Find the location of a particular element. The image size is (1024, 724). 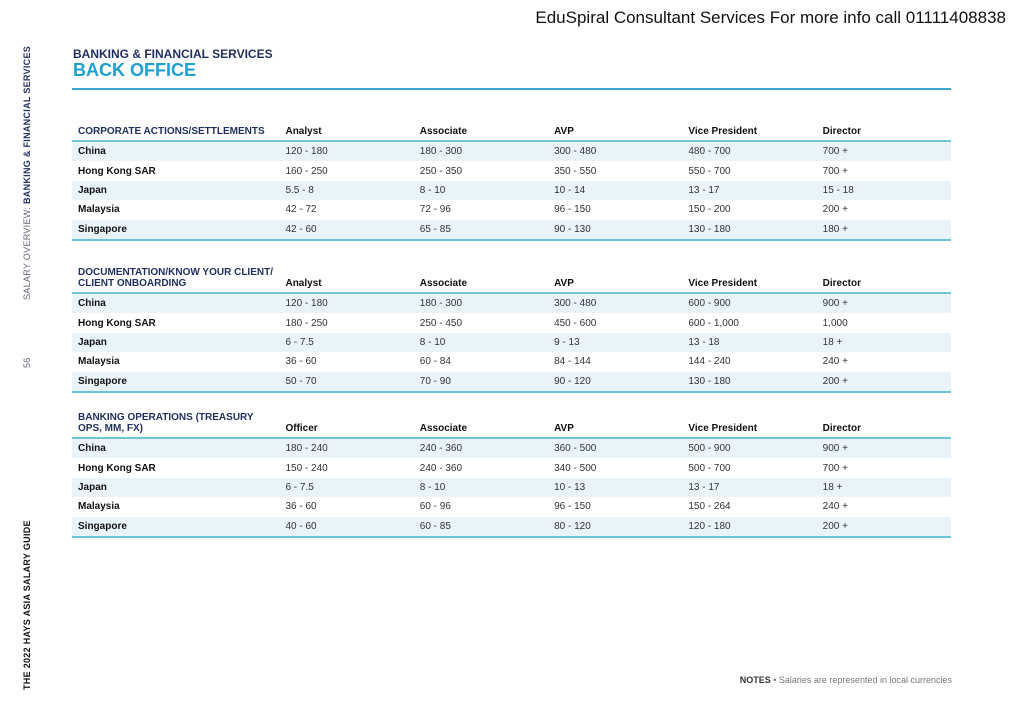

salary-cell: 80 - 120 is located at coordinates (615, 527).